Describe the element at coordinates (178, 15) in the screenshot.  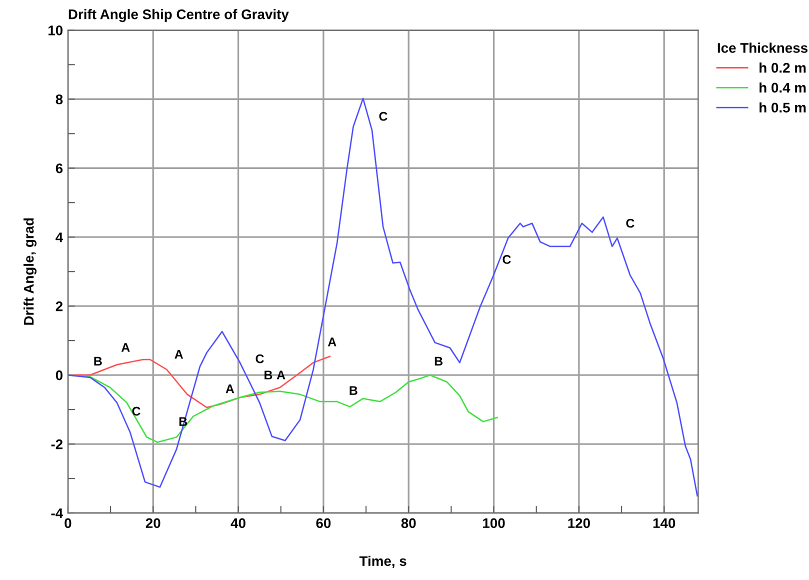
I see `chart-title: Drift Angle Ship Centre of Gravity` at that location.